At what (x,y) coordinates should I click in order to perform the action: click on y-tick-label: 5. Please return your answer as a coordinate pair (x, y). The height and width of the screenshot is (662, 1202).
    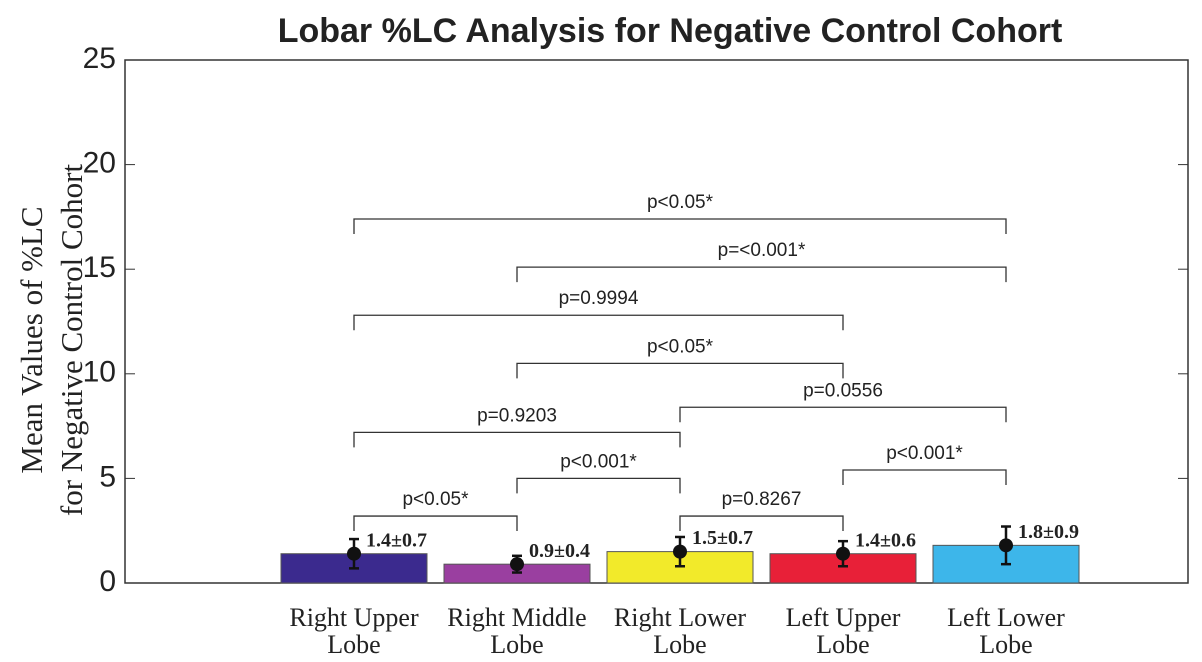
    Looking at the image, I should click on (107, 476).